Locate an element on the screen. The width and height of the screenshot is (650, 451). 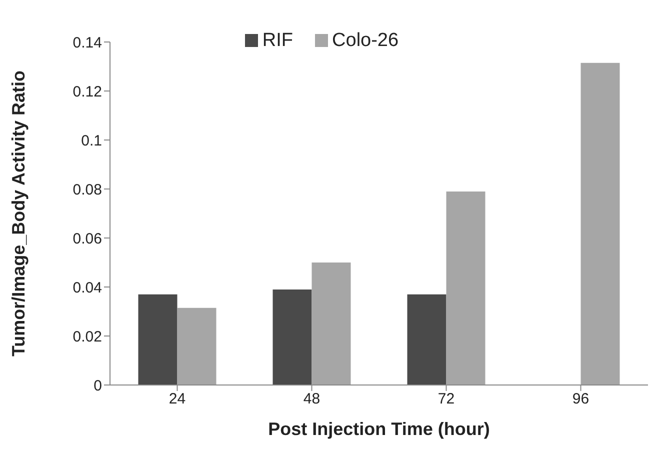
y-tick-label: 0.06 is located at coordinates (87, 239).